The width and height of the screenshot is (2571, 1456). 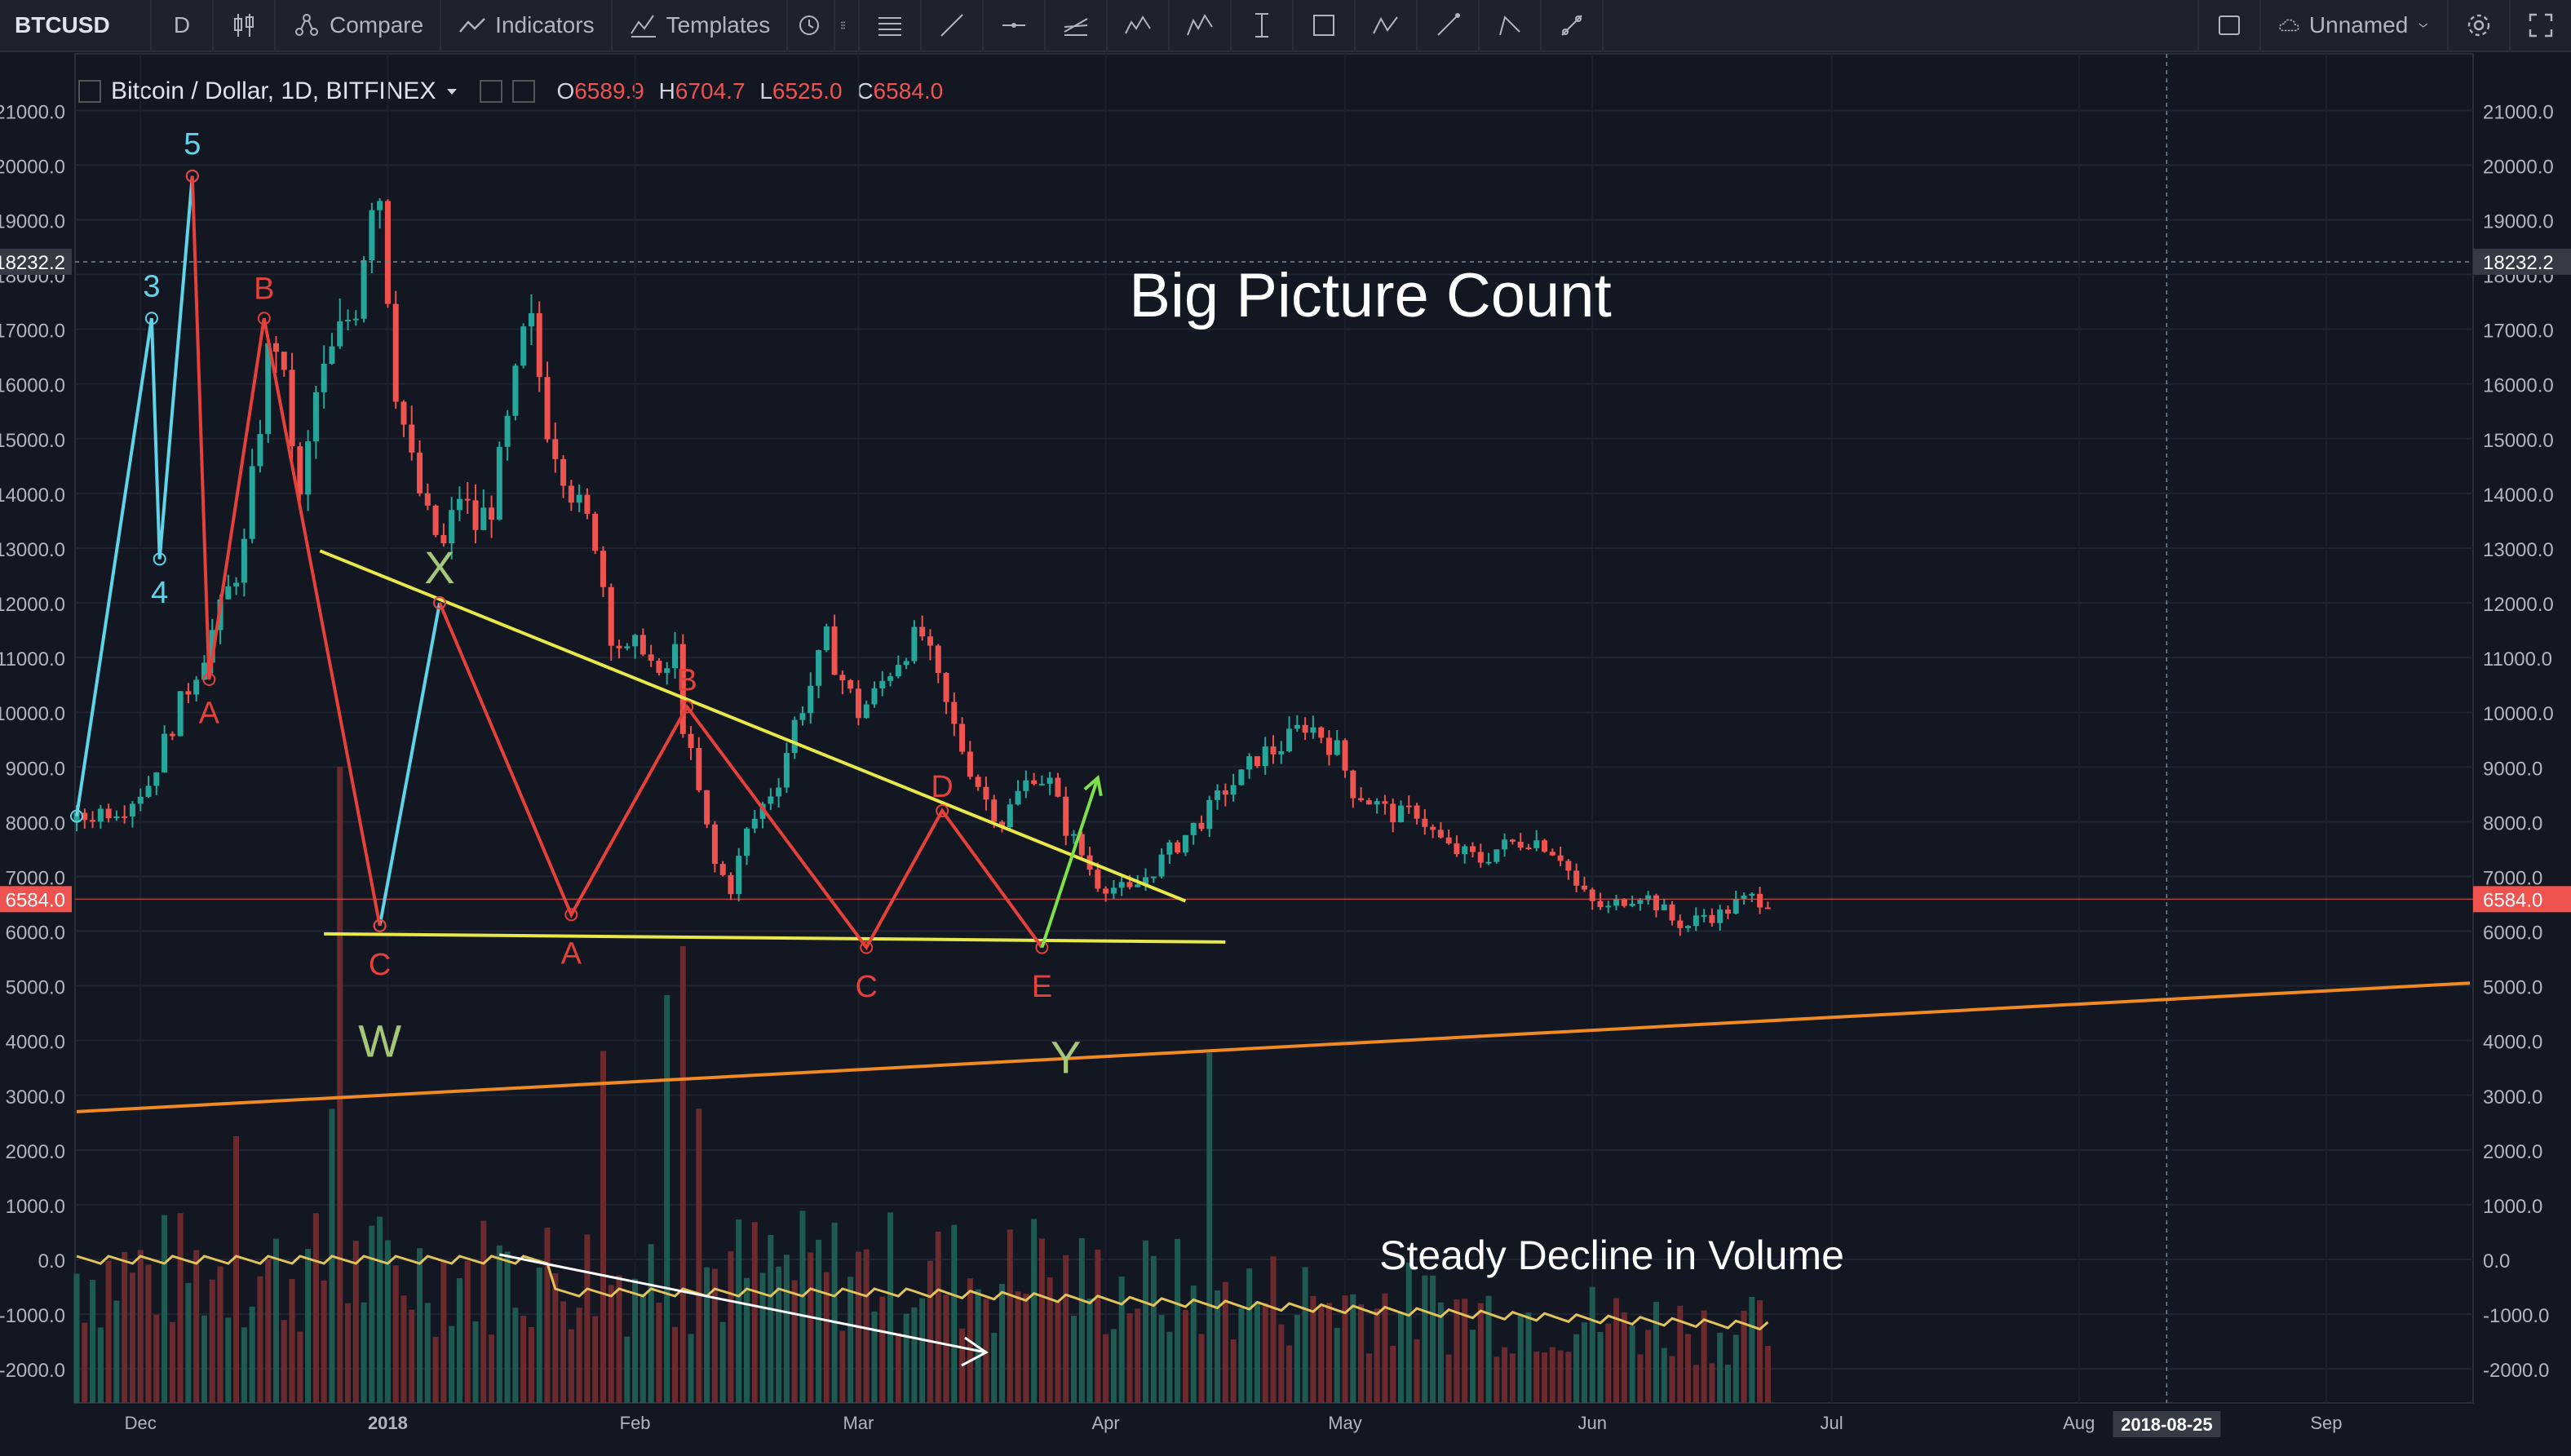 I want to click on wave-label-c: C, so click(x=866, y=987).